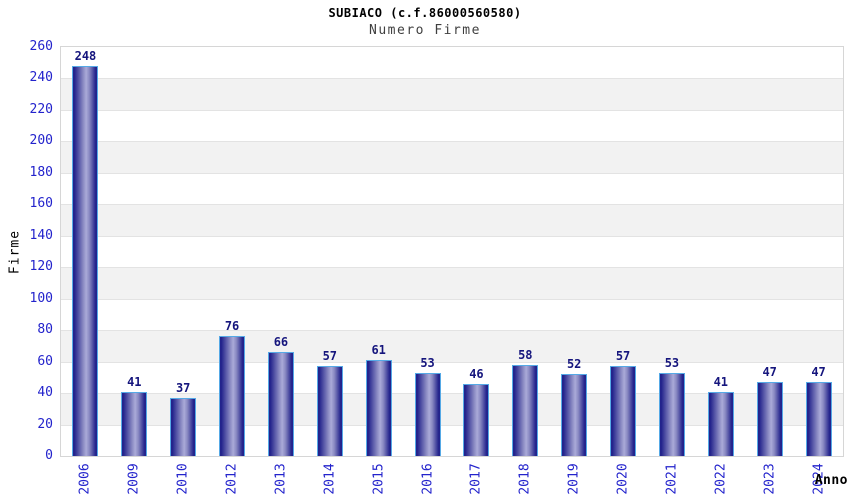 The height and width of the screenshot is (500, 850). What do you see at coordinates (183, 387) in the screenshot?
I see `bar-value-label: 37` at bounding box center [183, 387].